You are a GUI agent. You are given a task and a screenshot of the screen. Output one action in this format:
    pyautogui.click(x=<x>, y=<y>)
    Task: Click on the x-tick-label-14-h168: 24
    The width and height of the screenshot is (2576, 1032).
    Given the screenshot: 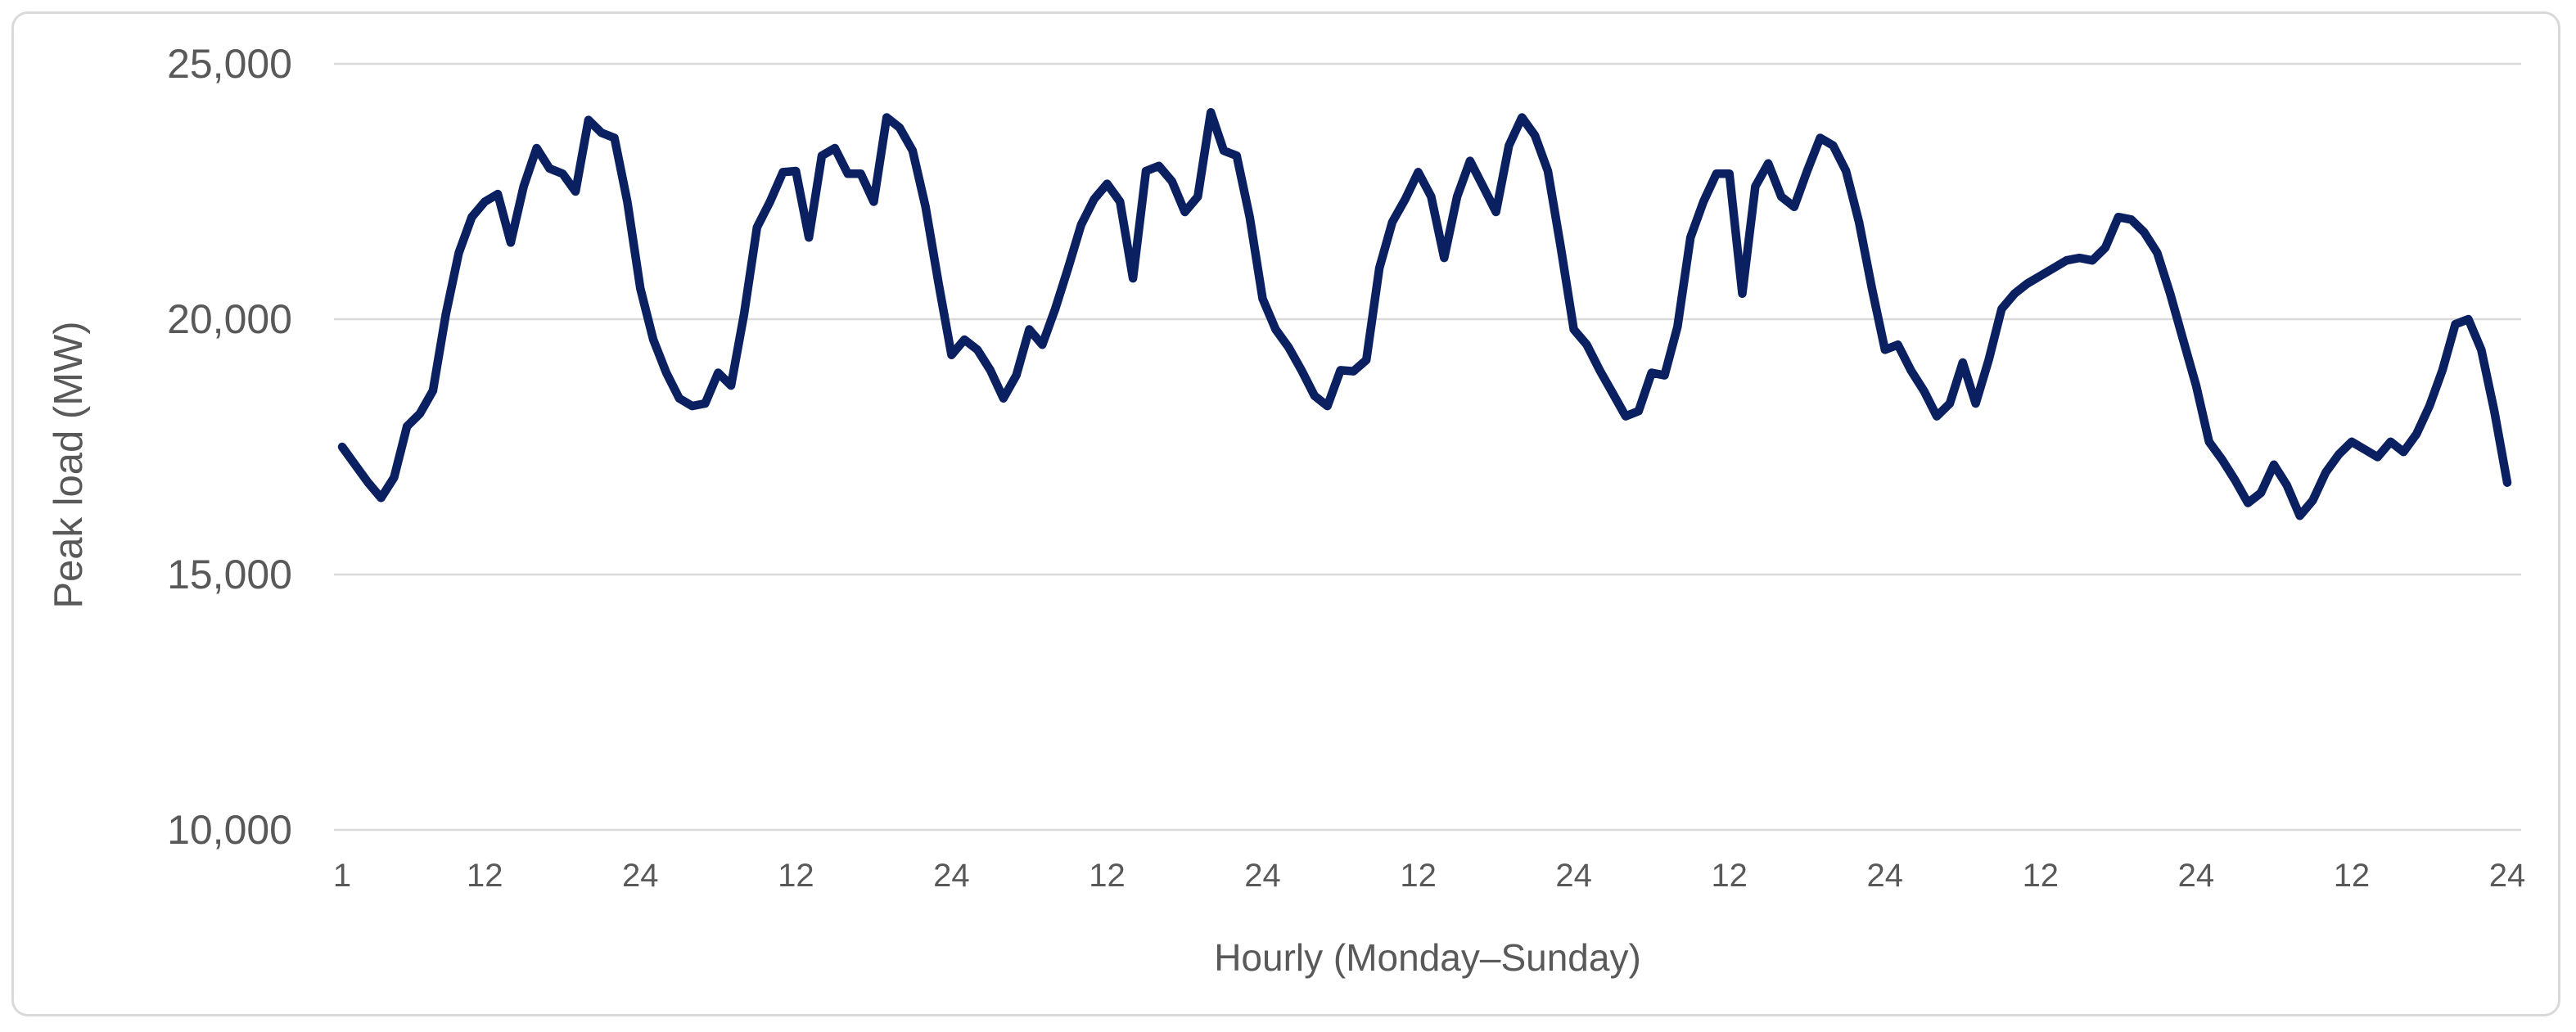 What is the action you would take?
    pyautogui.click(x=2507, y=876)
    